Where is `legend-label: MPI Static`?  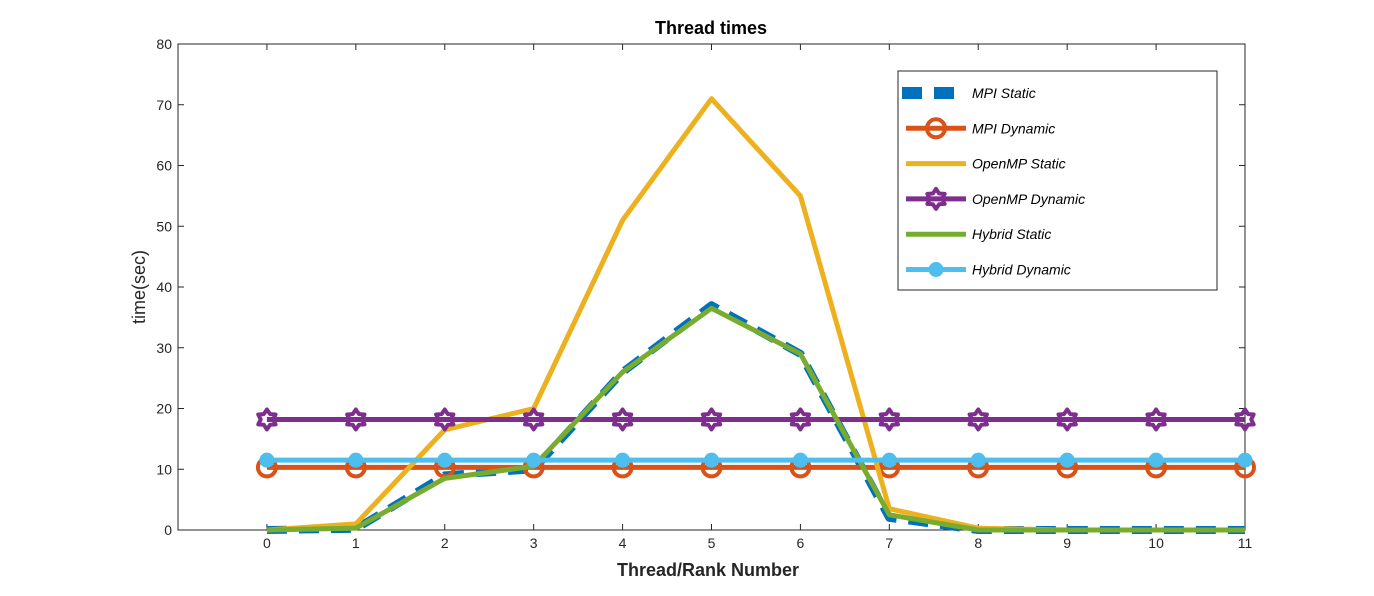 legend-label: MPI Static is located at coordinates (1004, 93).